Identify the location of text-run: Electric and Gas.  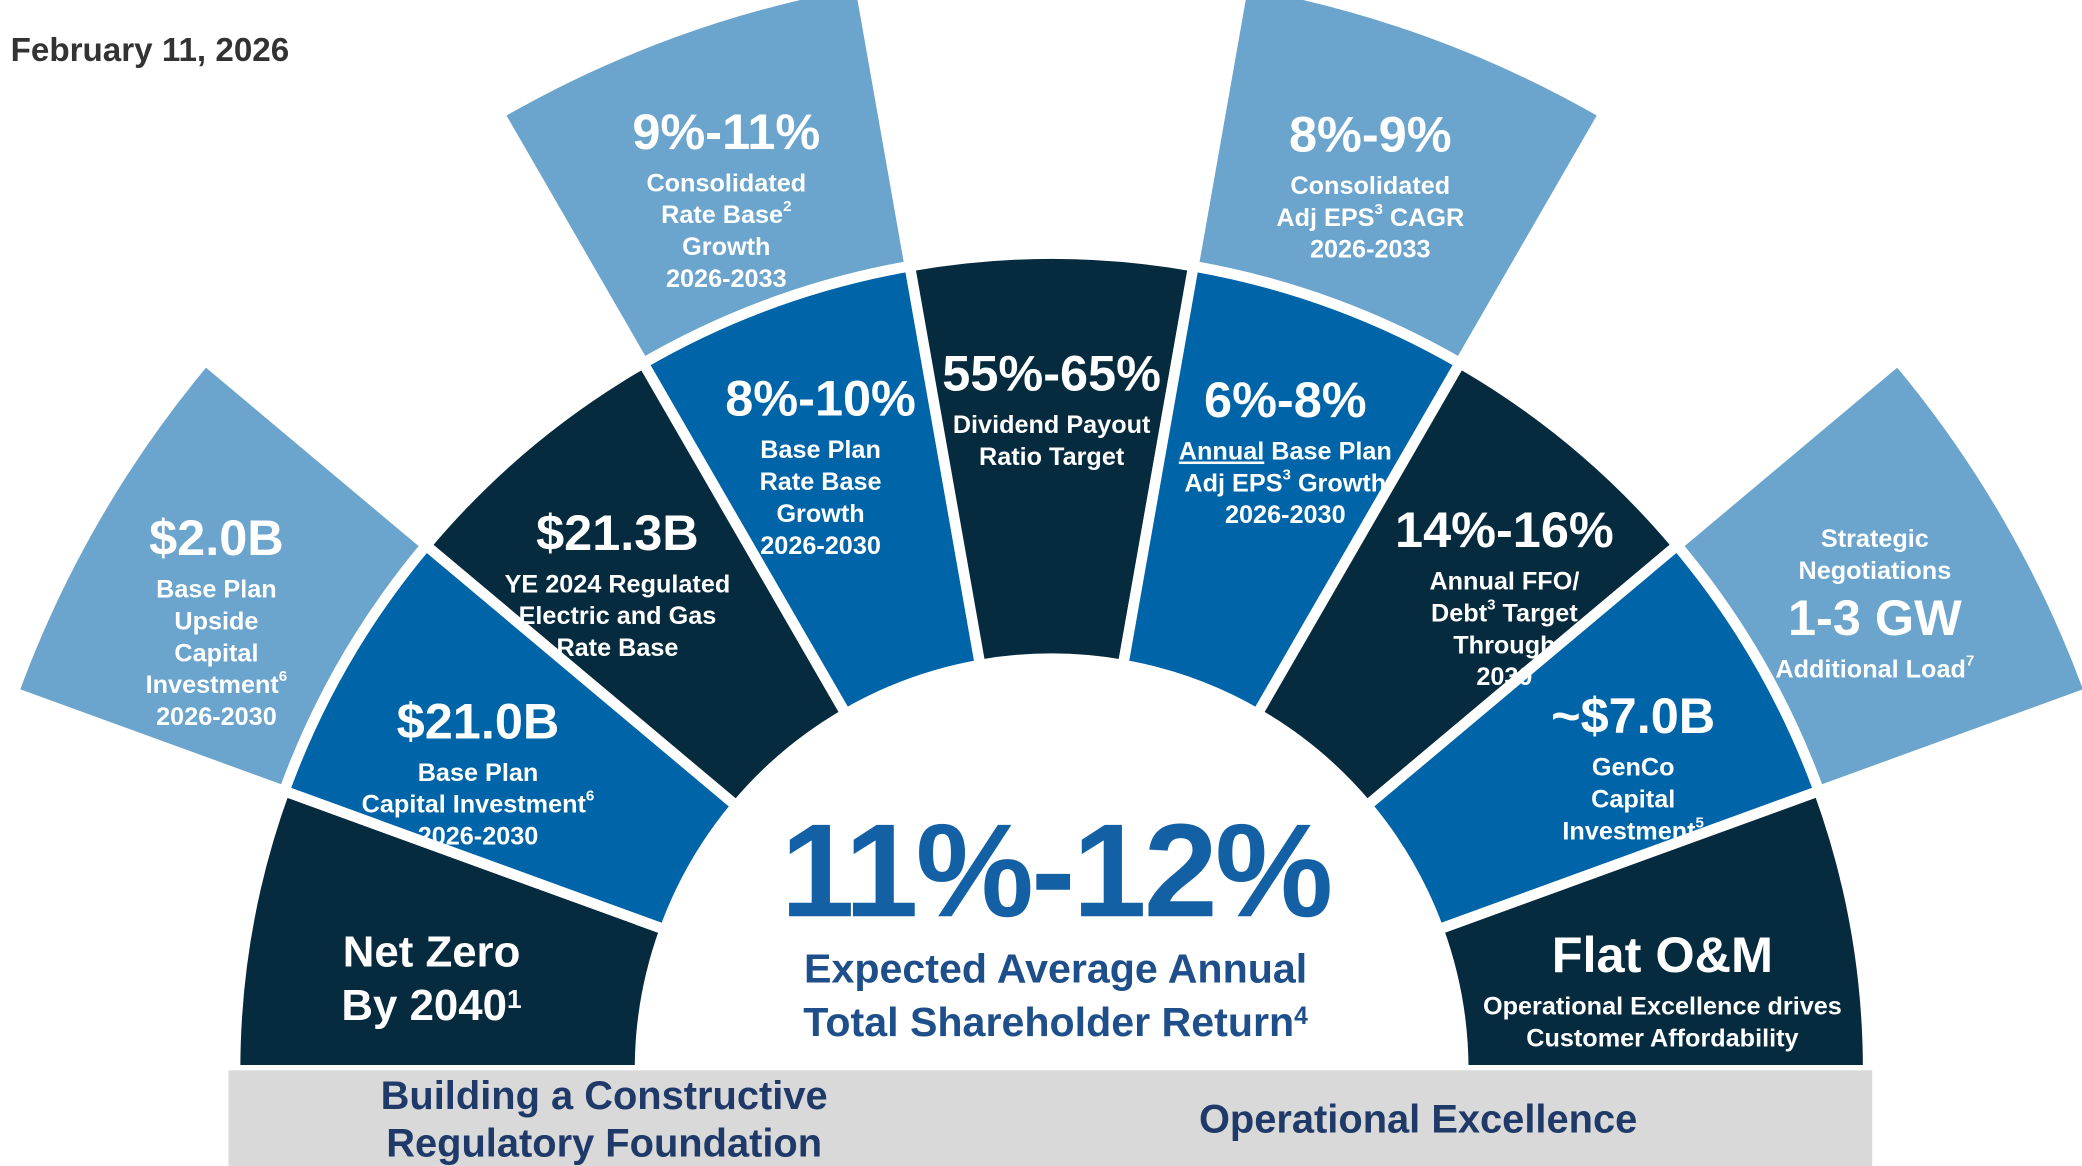
(618, 616).